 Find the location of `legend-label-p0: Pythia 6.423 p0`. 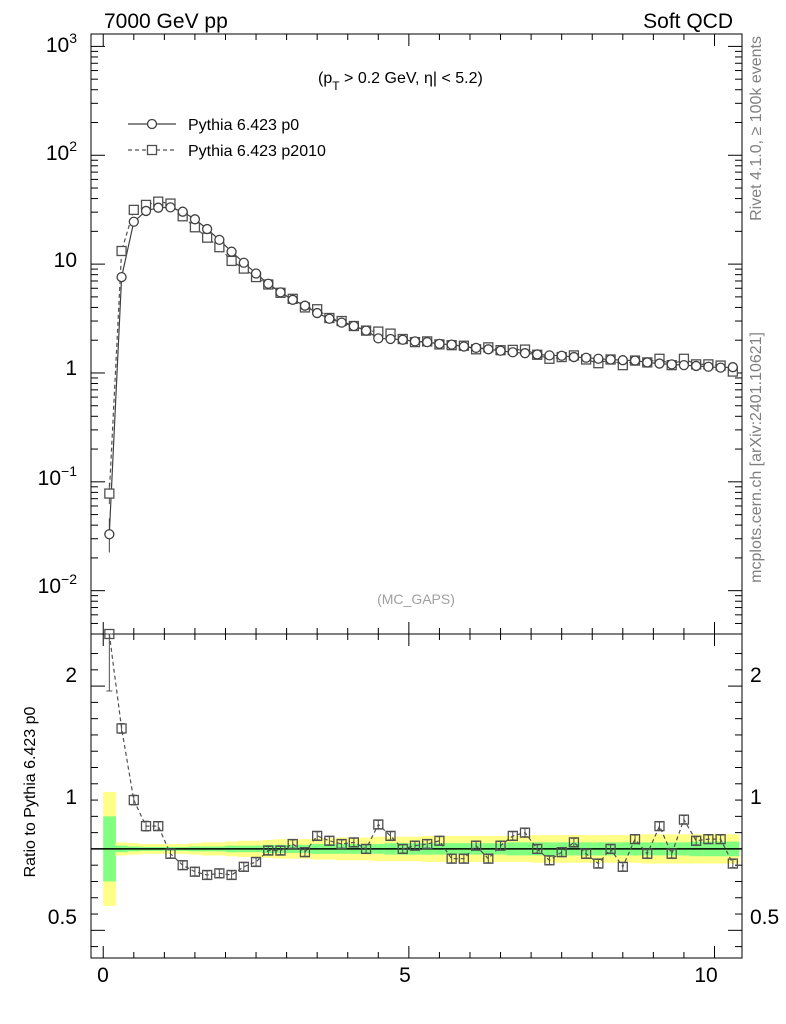

legend-label-p0: Pythia 6.423 p0 is located at coordinates (243, 125).